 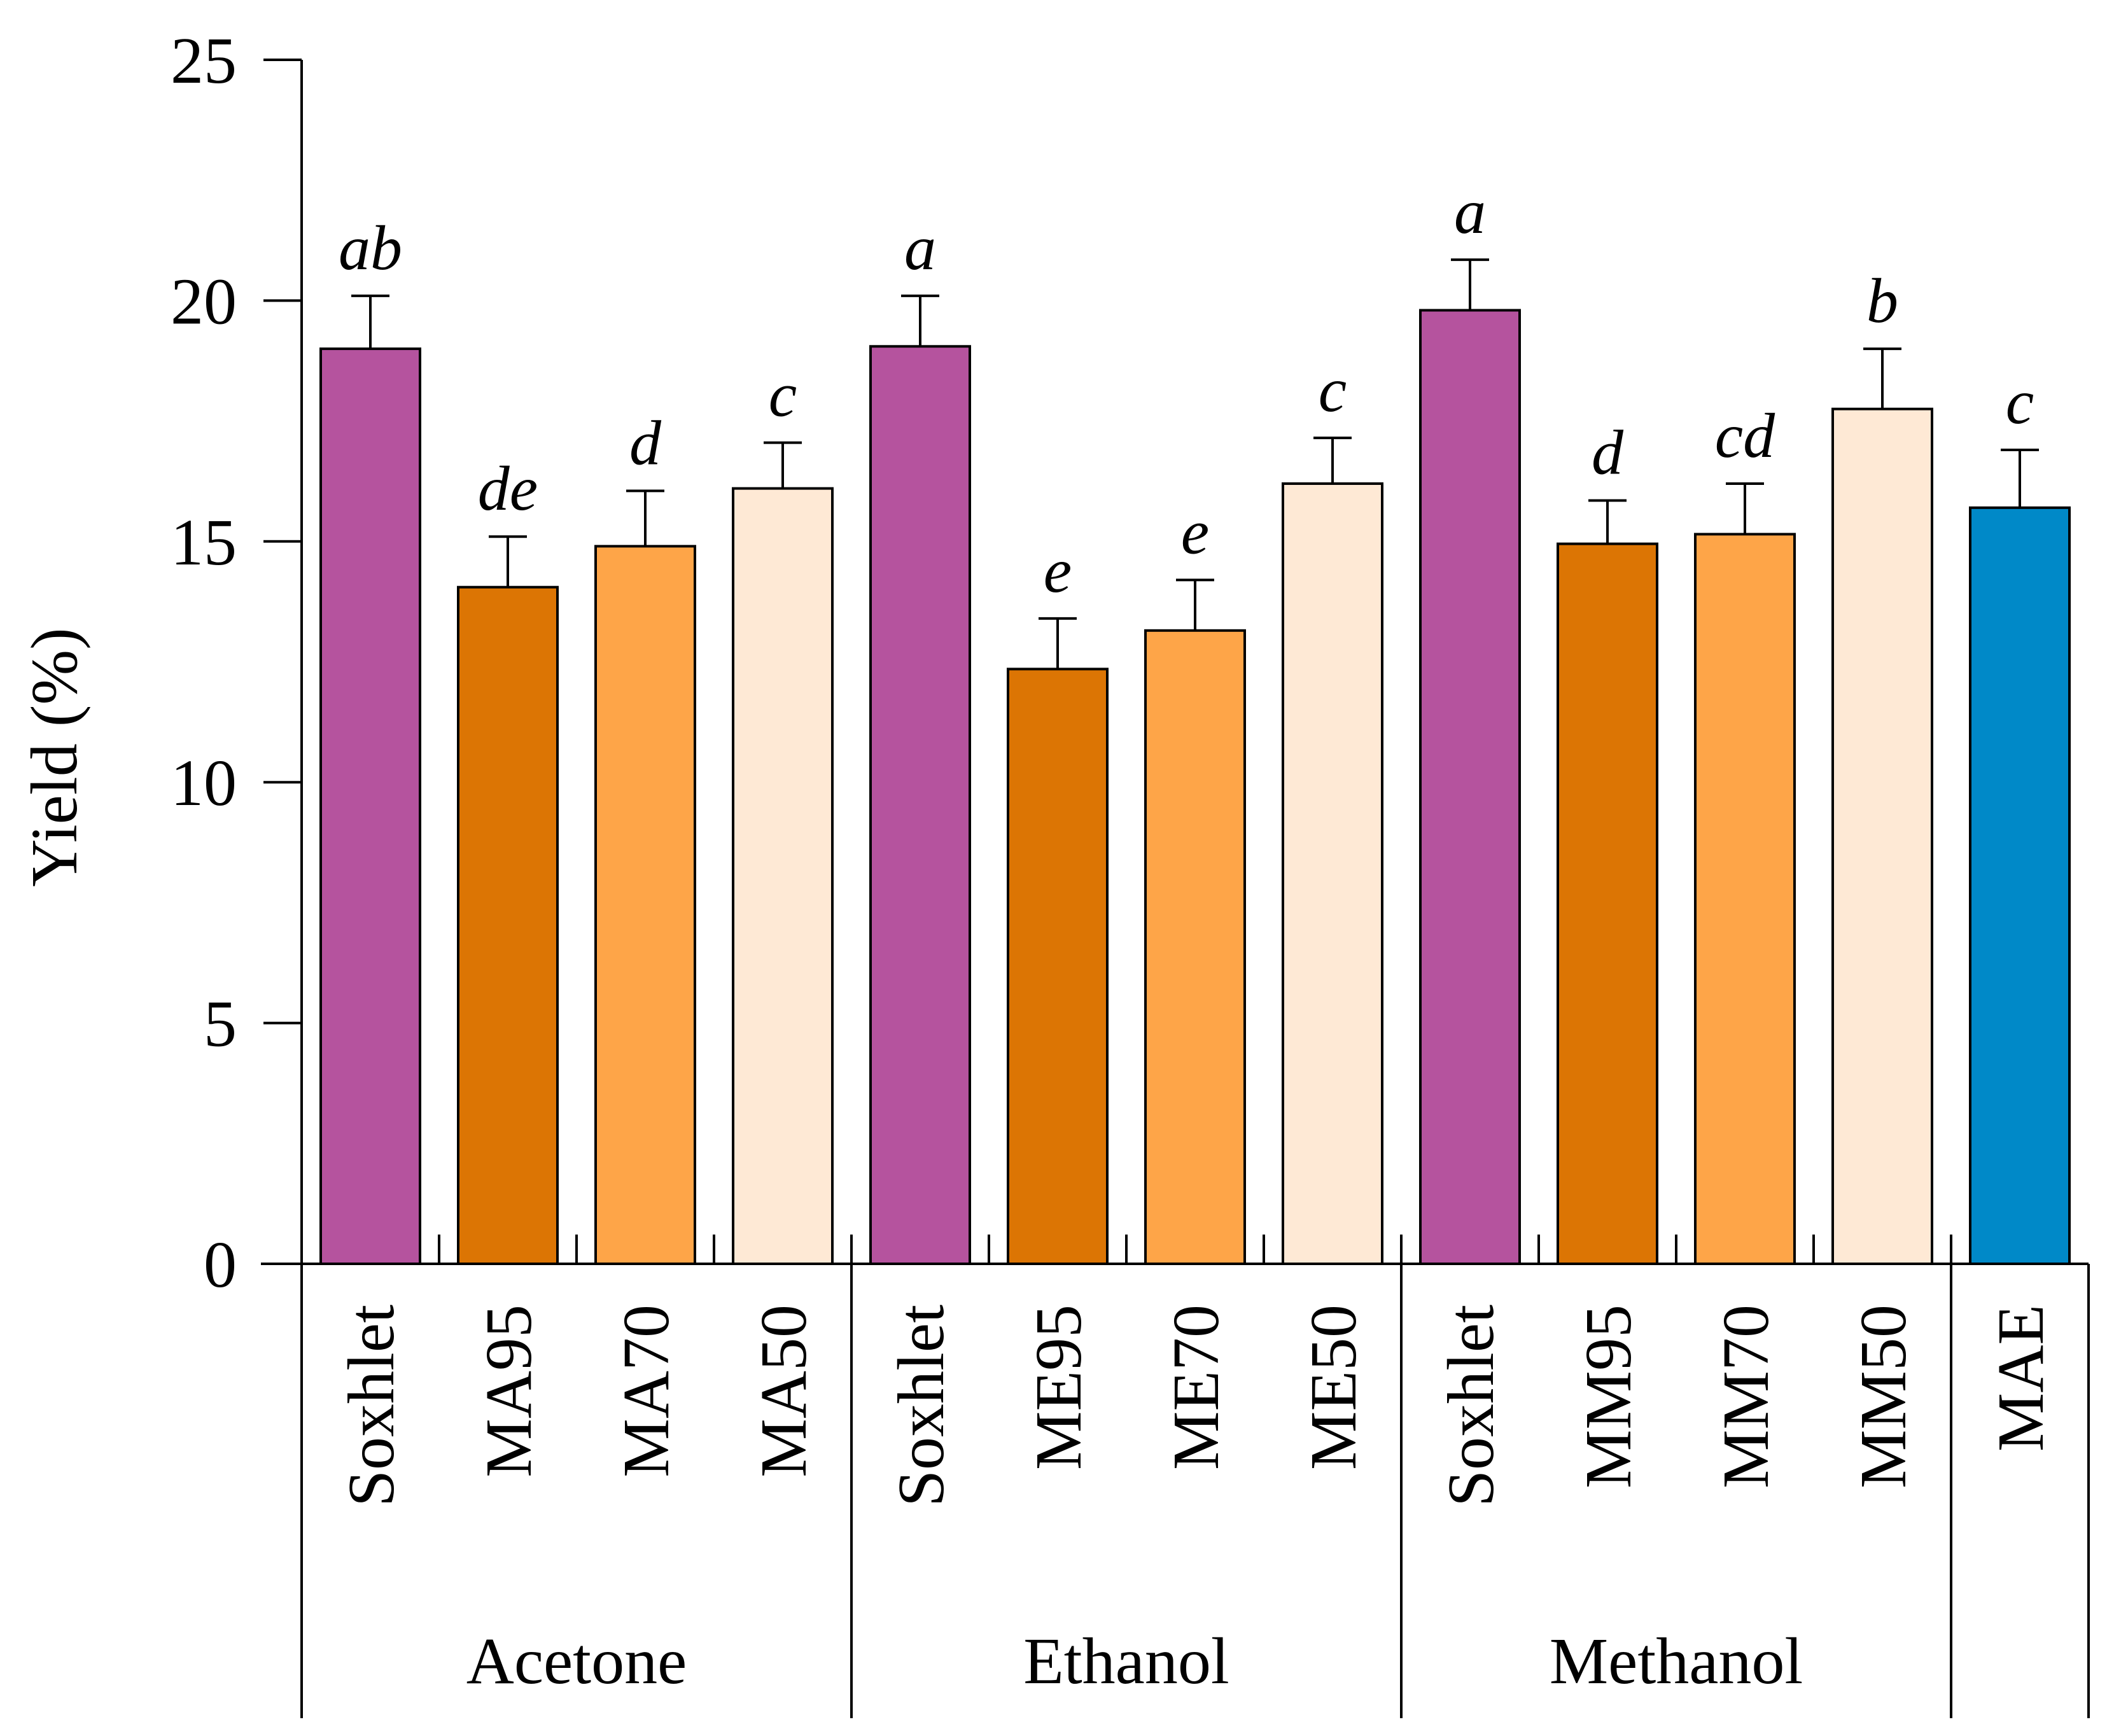 What do you see at coordinates (1745, 899) in the screenshot?
I see `bar-mm70` at bounding box center [1745, 899].